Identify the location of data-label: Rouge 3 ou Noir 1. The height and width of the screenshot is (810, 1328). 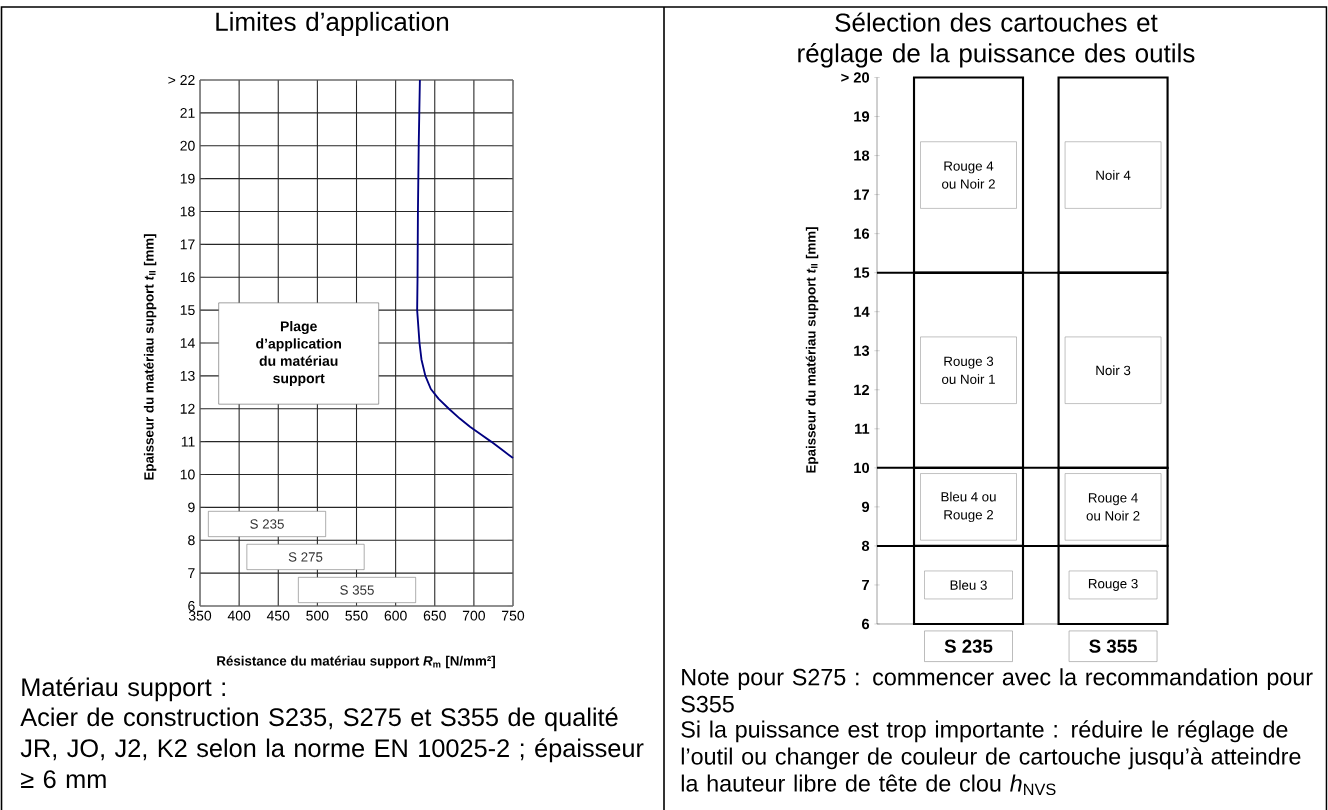
(968, 370).